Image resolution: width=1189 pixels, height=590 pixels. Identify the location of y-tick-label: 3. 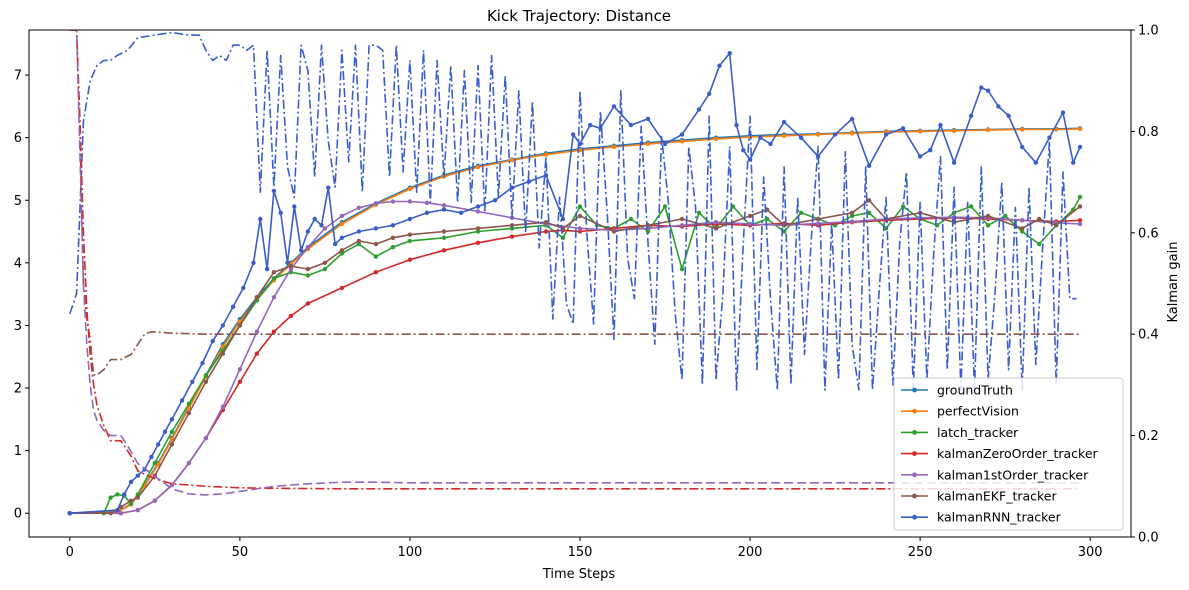
(18, 326).